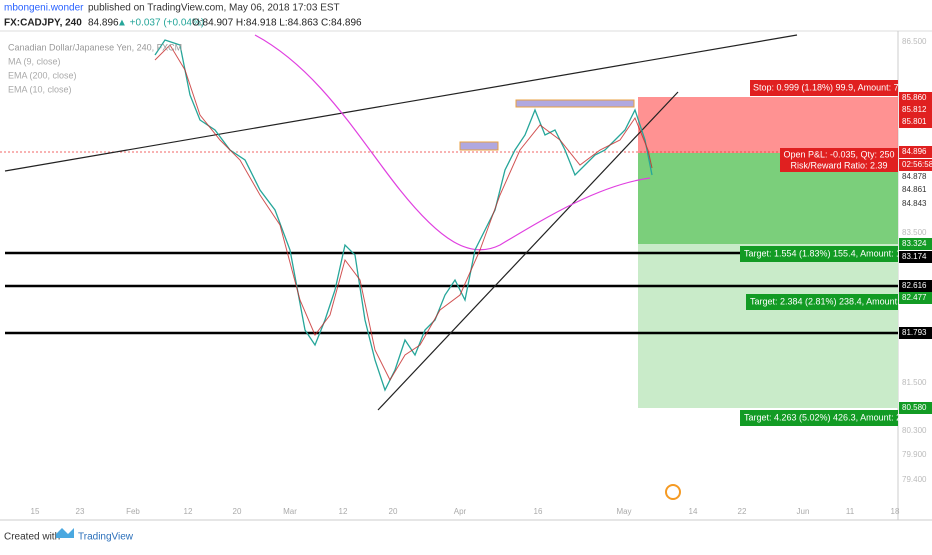 This screenshot has height=555, width=932. I want to click on time-label: 23, so click(80, 511).